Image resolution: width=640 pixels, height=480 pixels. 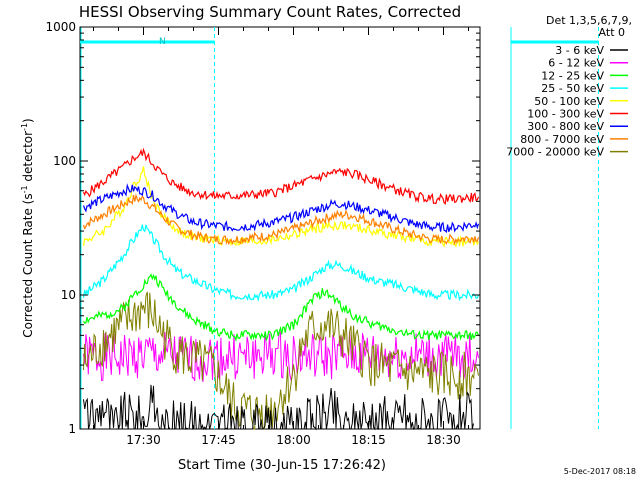 I want to click on y-tick-label: 1, so click(x=72, y=429).